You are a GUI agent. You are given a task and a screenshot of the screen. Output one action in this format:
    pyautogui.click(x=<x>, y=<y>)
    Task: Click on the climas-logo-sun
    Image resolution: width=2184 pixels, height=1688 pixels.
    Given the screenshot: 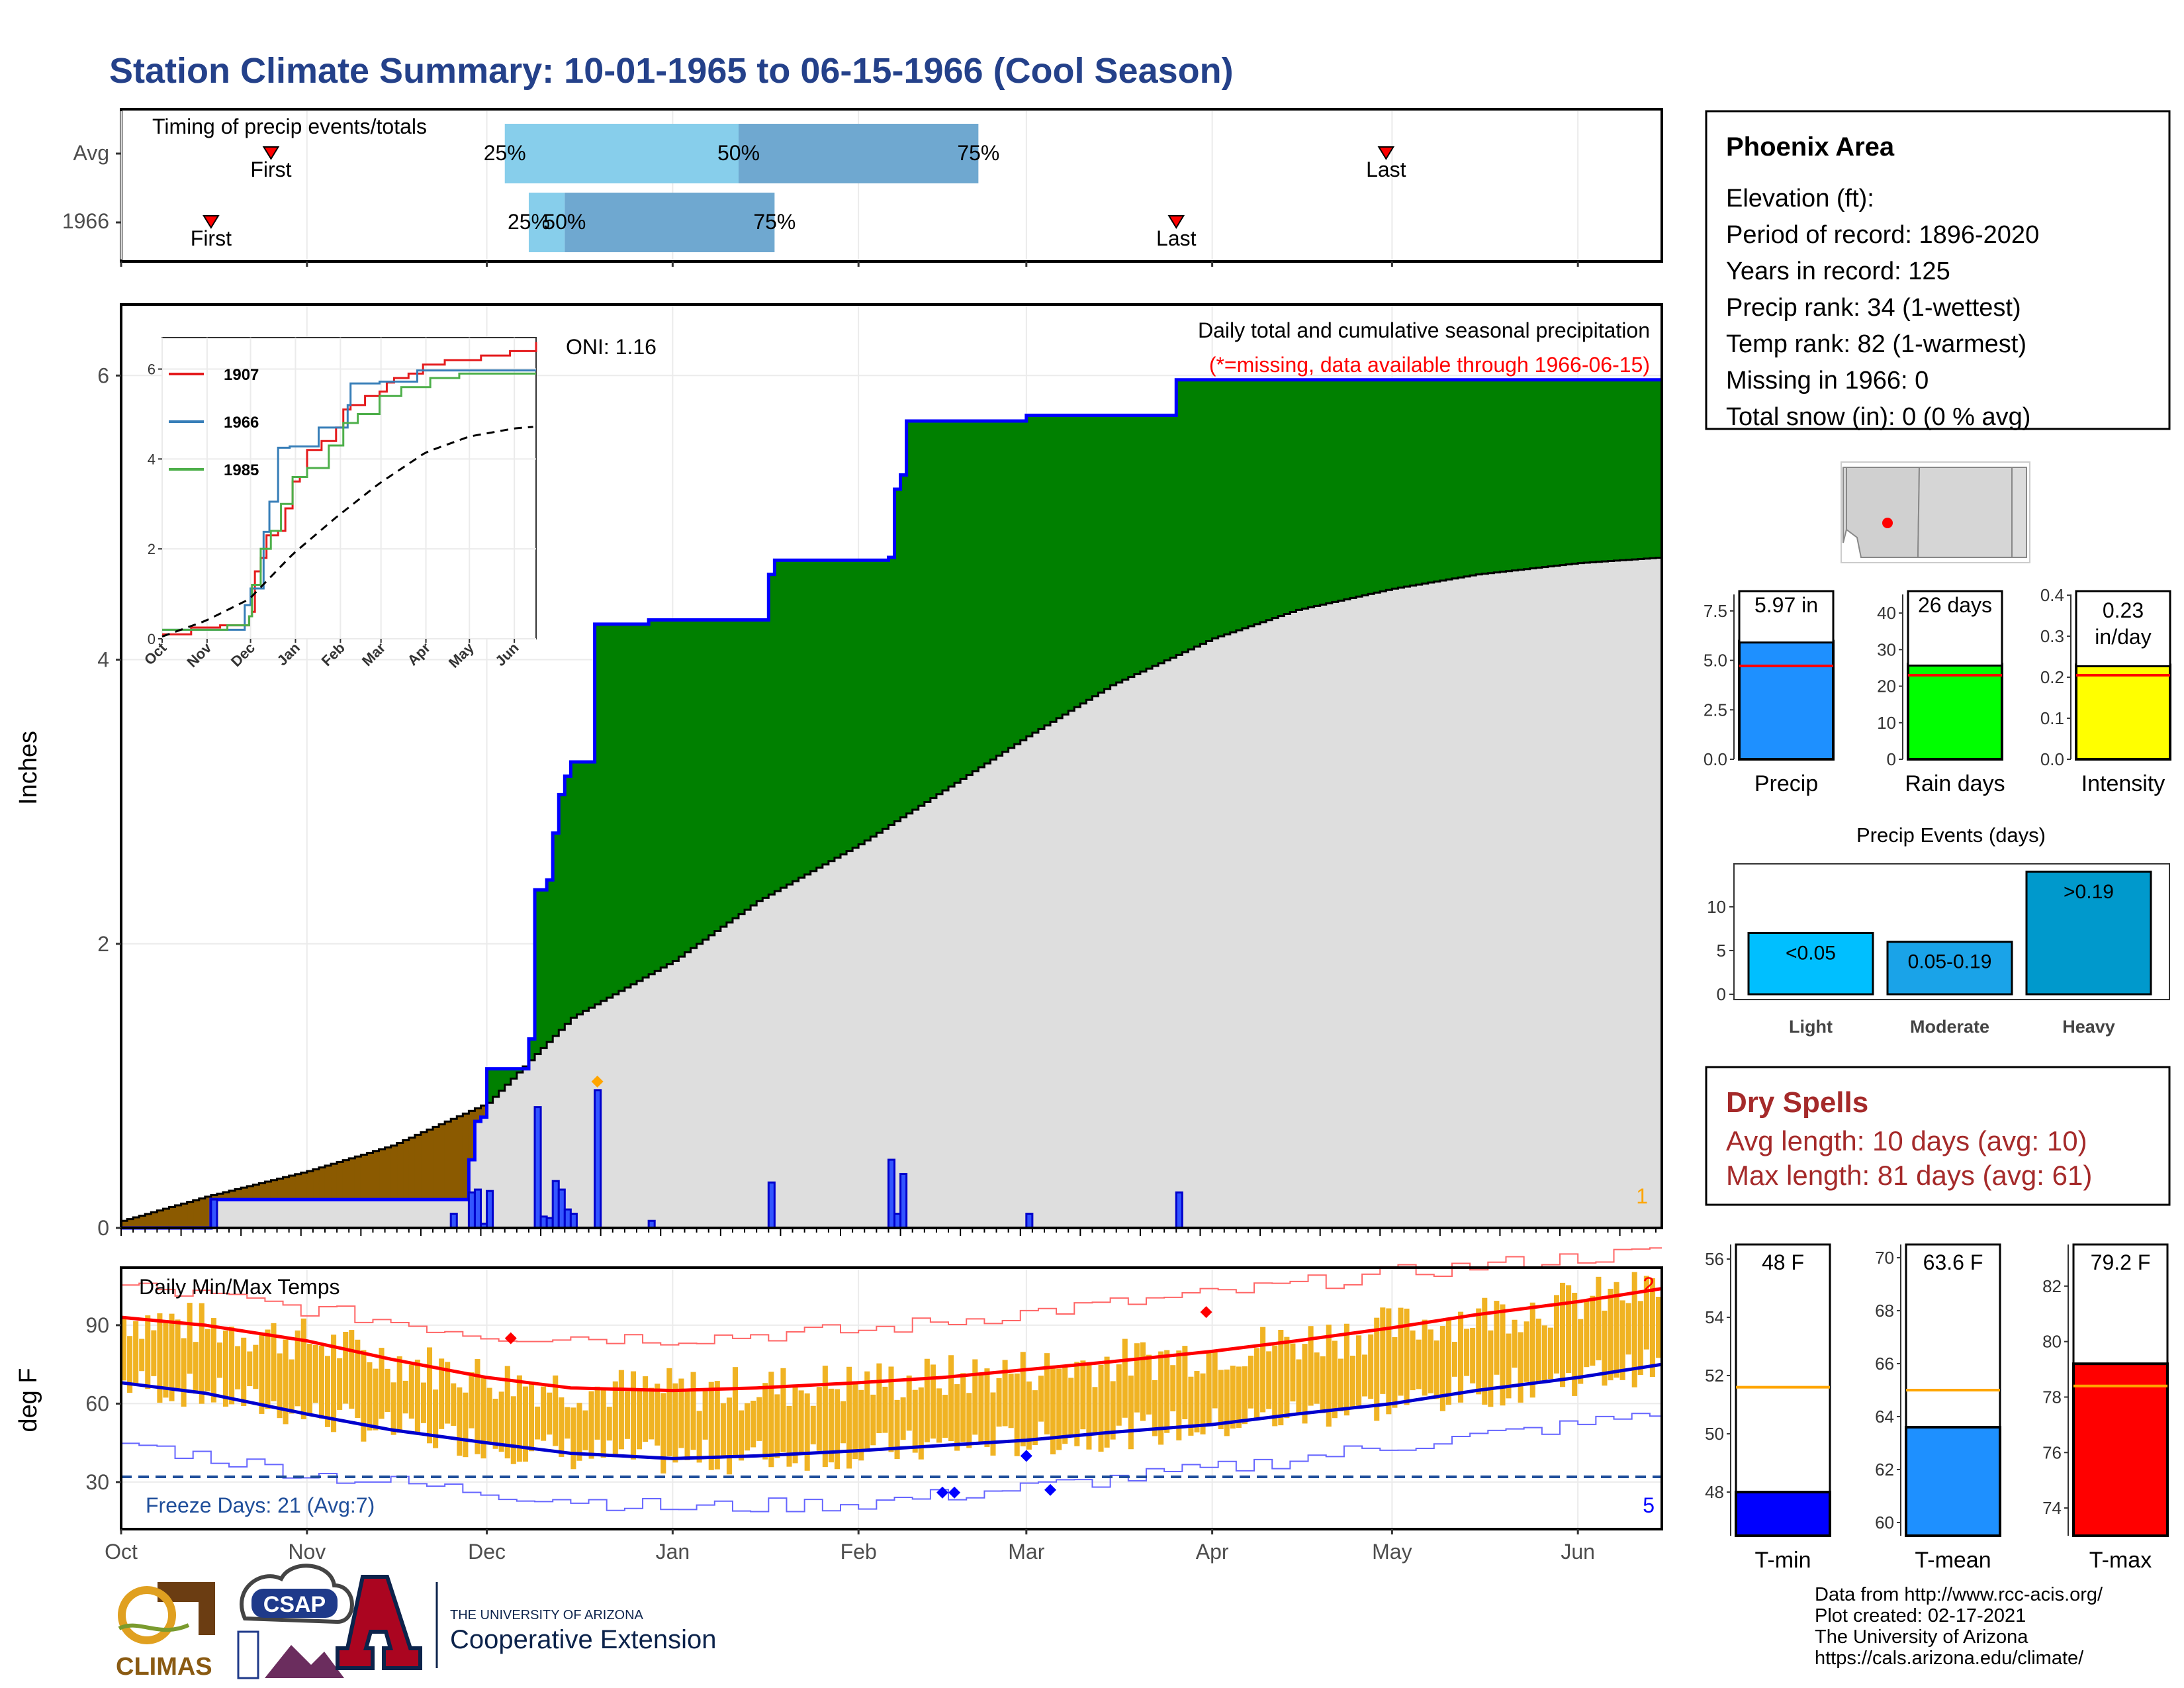 What is the action you would take?
    pyautogui.click(x=147, y=1615)
    